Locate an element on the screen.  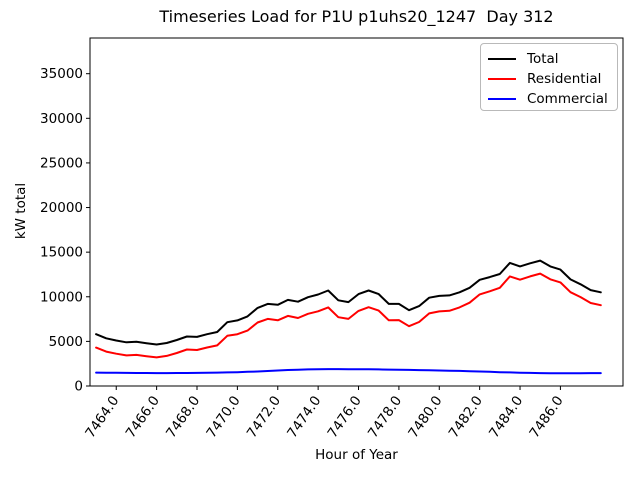
x-tick-label: 7472.0 is located at coordinates (264, 417).